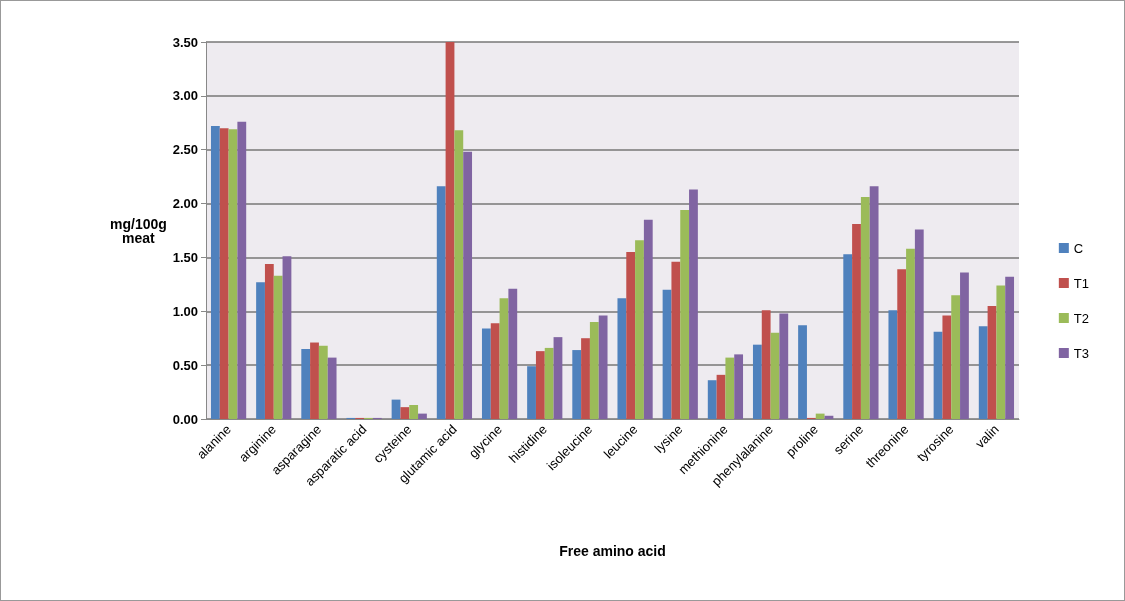 This screenshot has height=601, width=1125. What do you see at coordinates (987, 436) in the screenshot?
I see `x-tick-label: valin` at bounding box center [987, 436].